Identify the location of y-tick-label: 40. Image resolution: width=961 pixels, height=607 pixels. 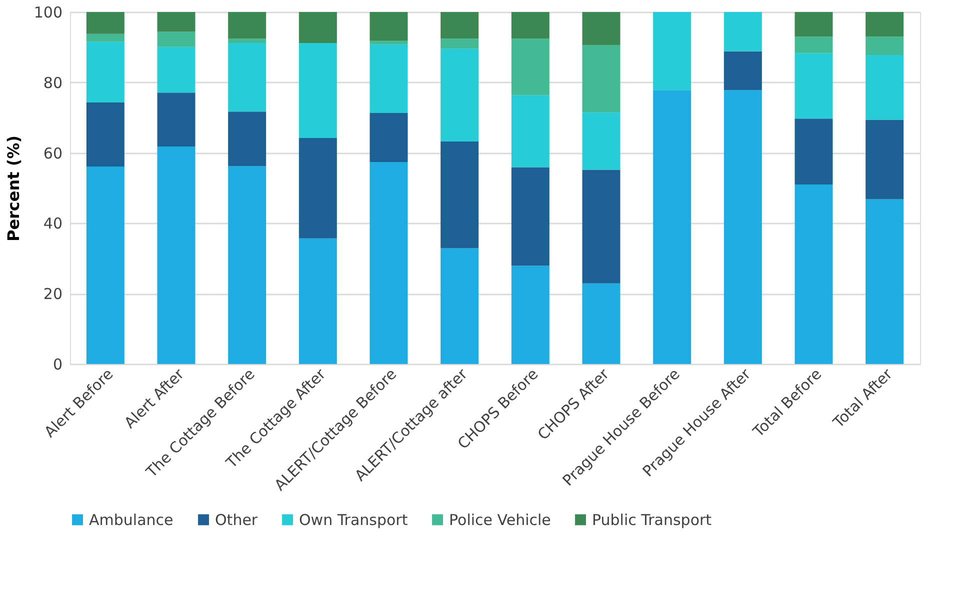
(52, 223).